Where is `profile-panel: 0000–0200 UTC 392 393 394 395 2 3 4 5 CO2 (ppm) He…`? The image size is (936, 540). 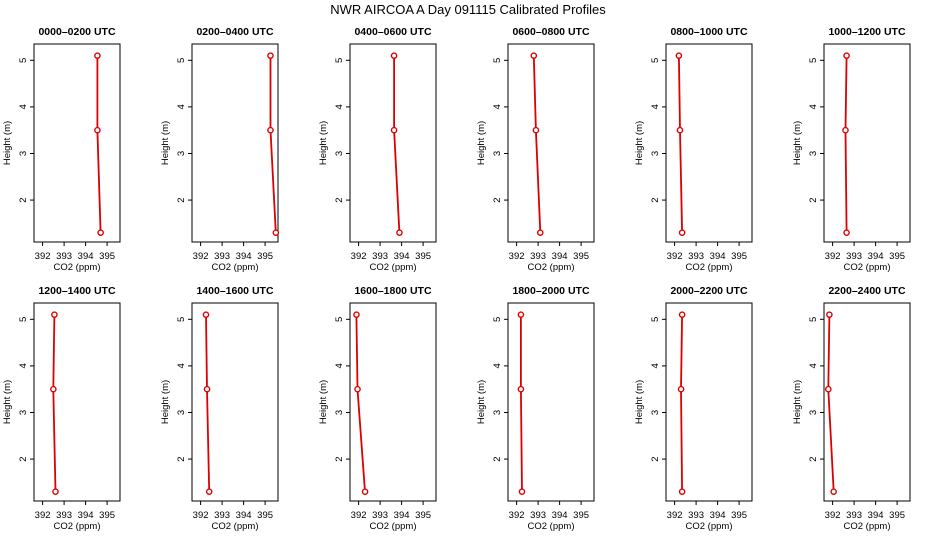
profile-panel: 0000–0200 UTC 392 393 394 395 2 3 4 5 CO2 (ppm) He… is located at coordinates (61, 149).